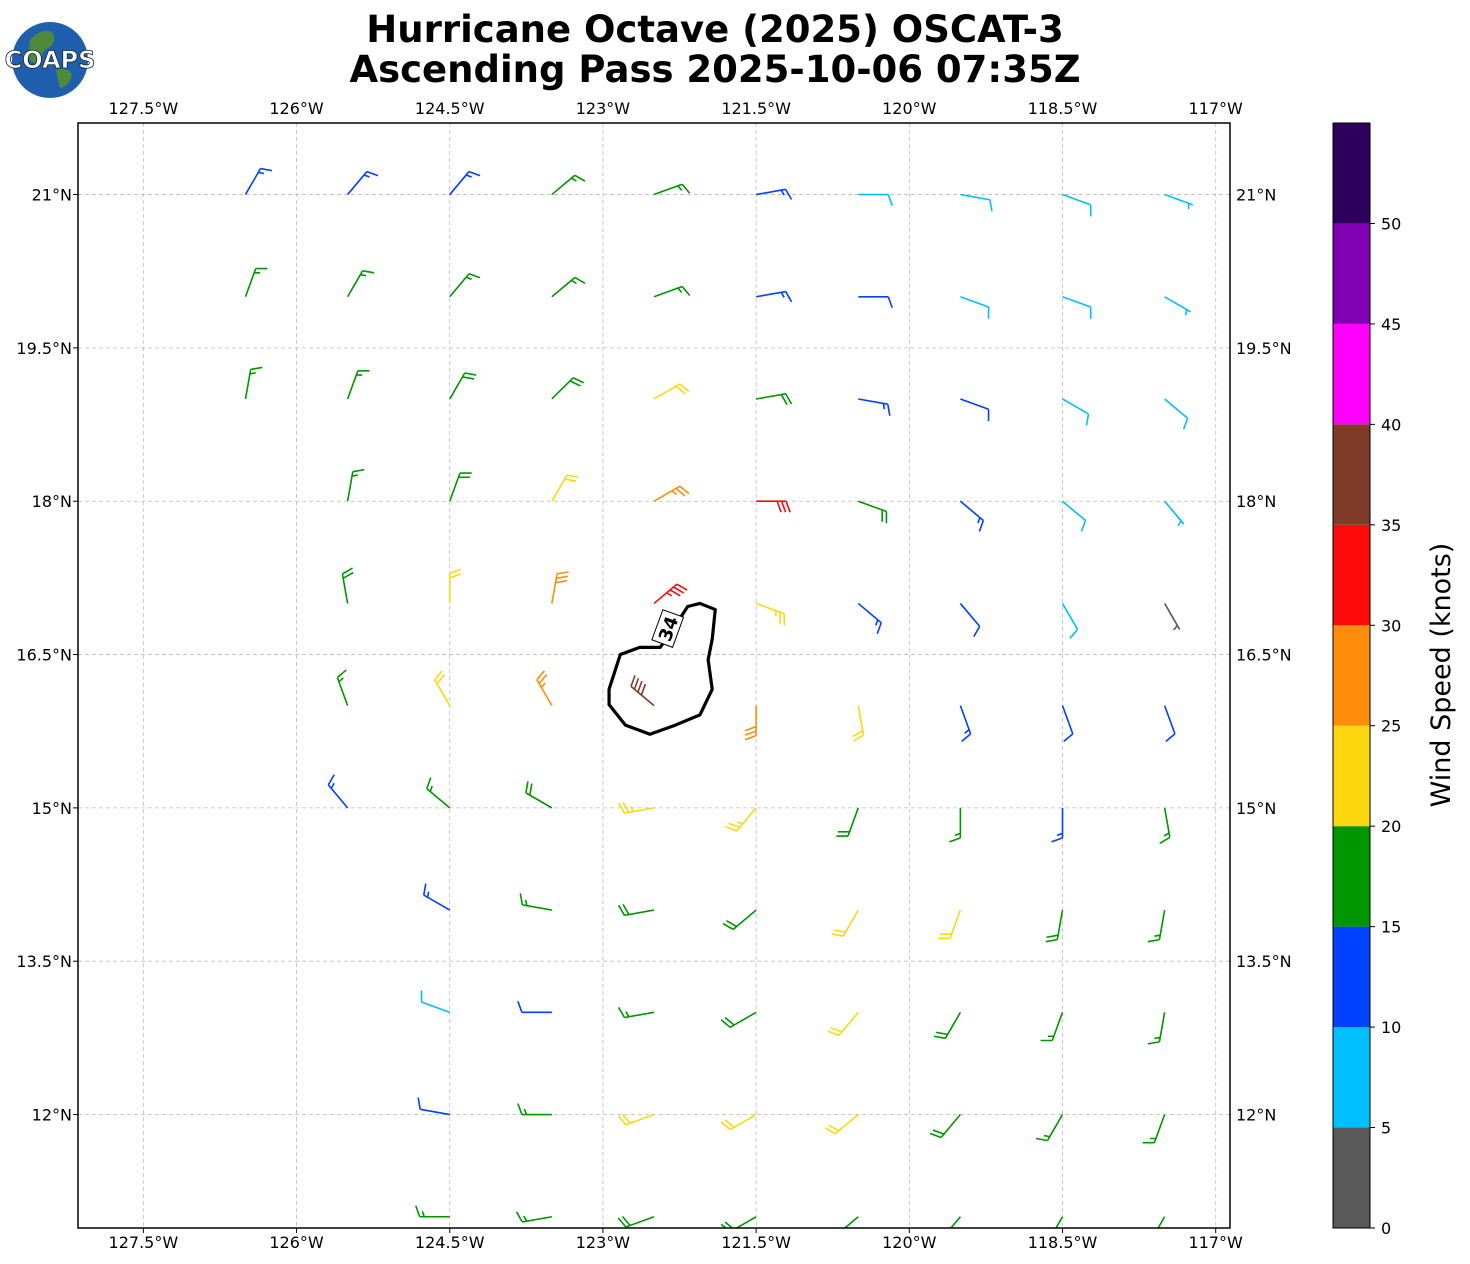 This screenshot has width=1470, height=1264. I want to click on contour-label-box, so click(668, 628).